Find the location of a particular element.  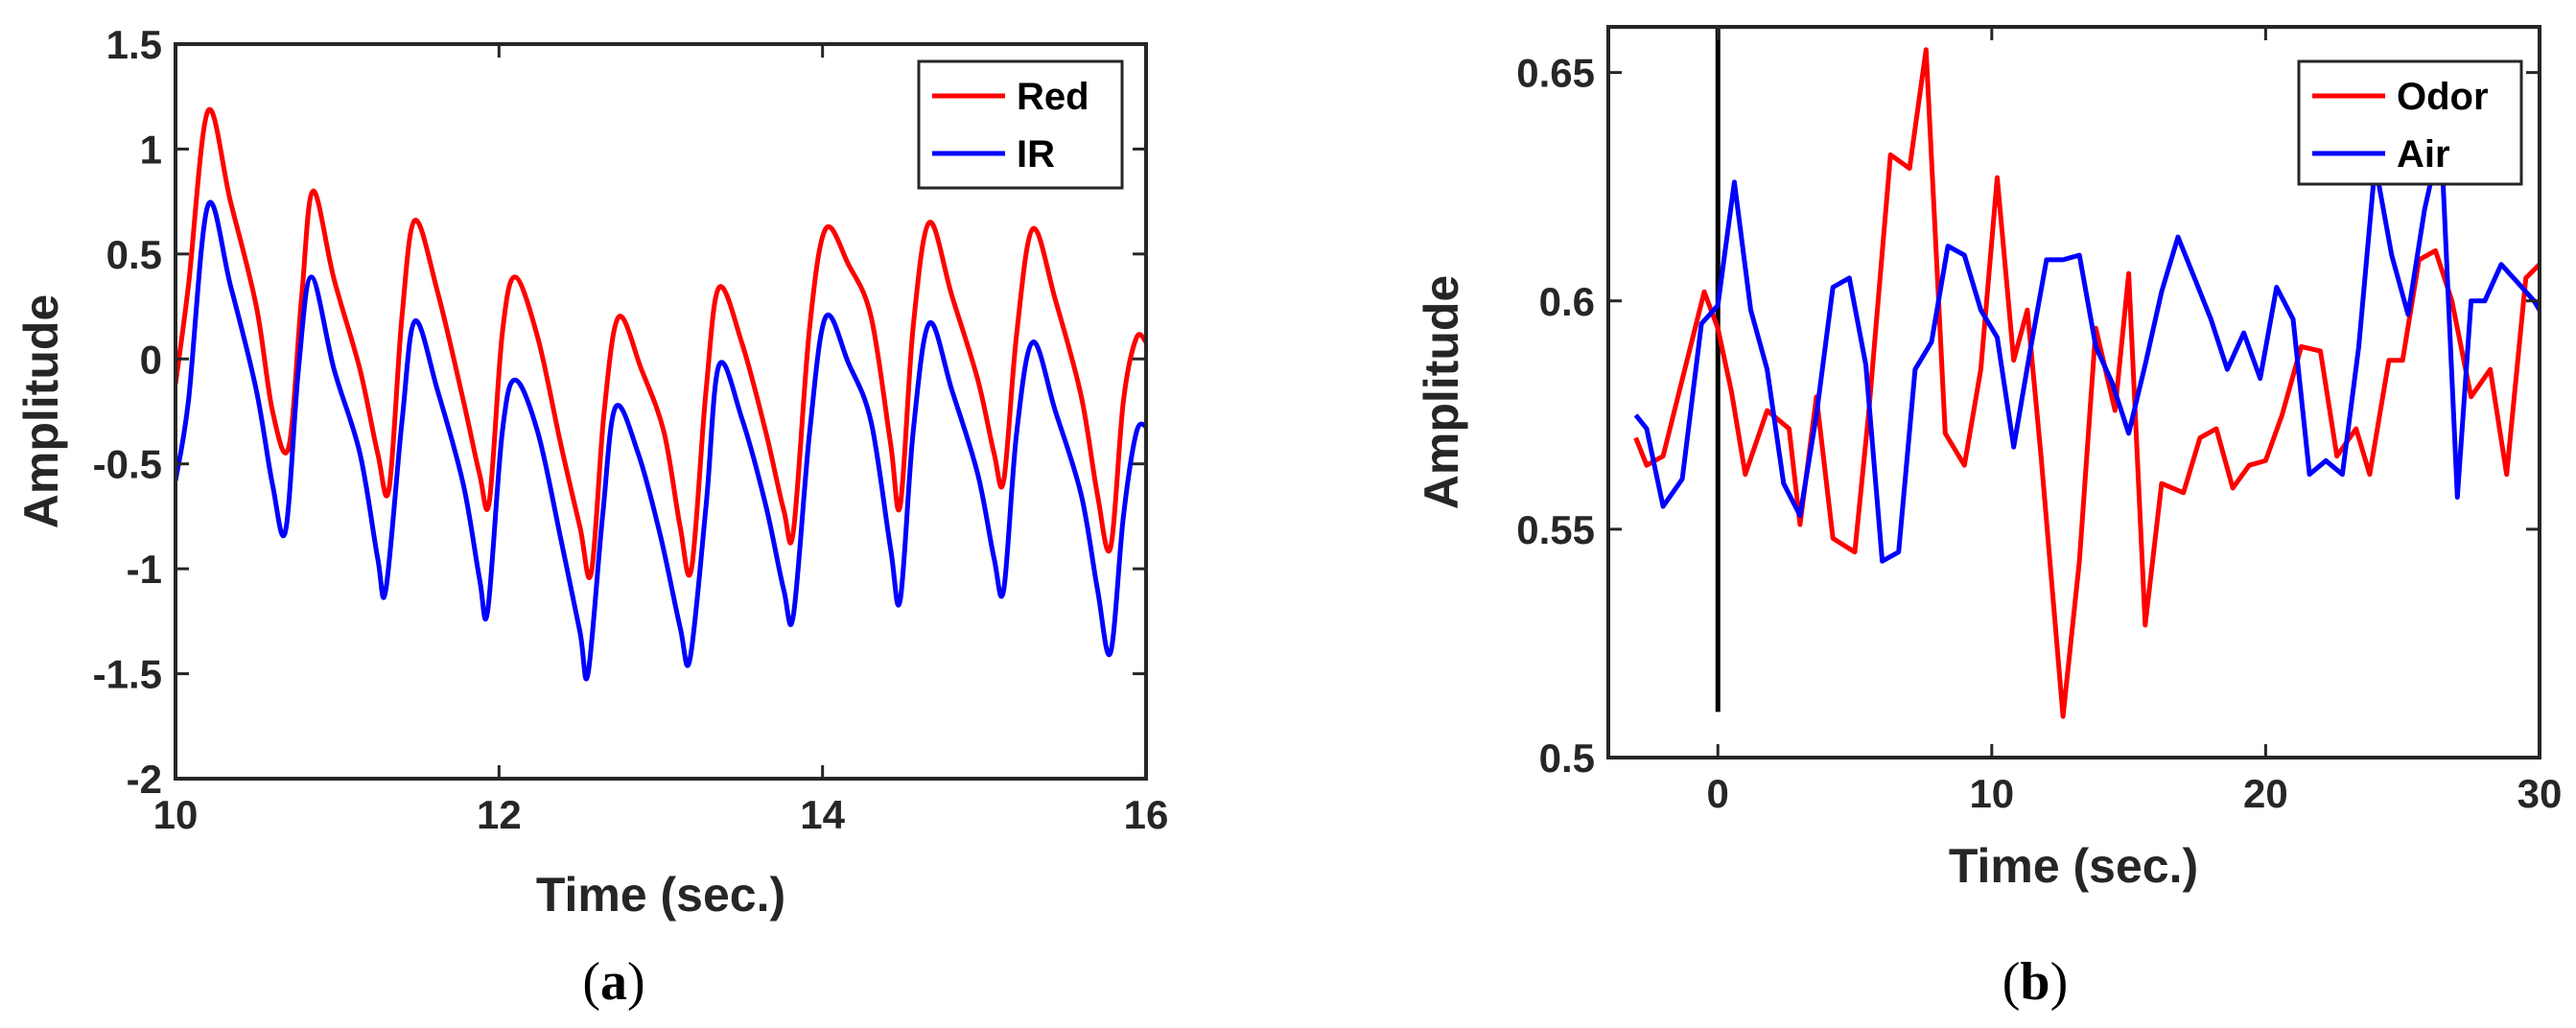

y-tick-label-a-7: 1.5 is located at coordinates (134, 45).